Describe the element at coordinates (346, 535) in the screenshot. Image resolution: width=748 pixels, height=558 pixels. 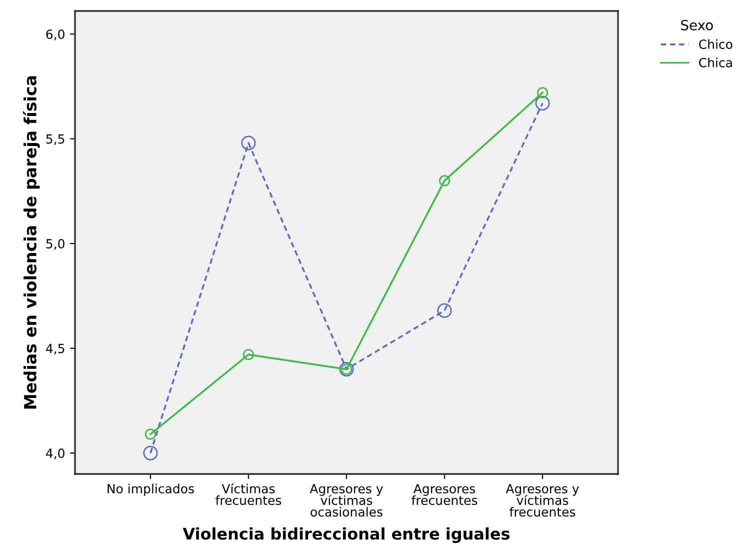
I see `x-axis-title: Violencia bidireccional entre iguales` at that location.